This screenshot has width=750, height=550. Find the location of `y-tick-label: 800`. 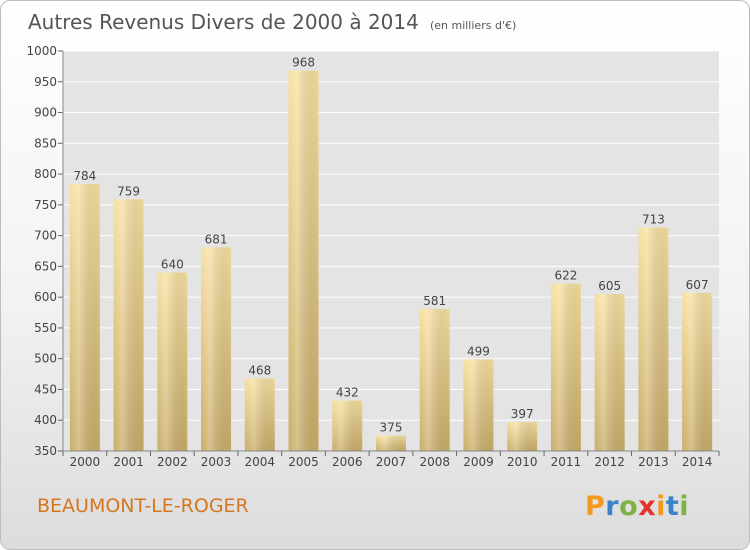

y-tick-label: 800 is located at coordinates (45, 174).